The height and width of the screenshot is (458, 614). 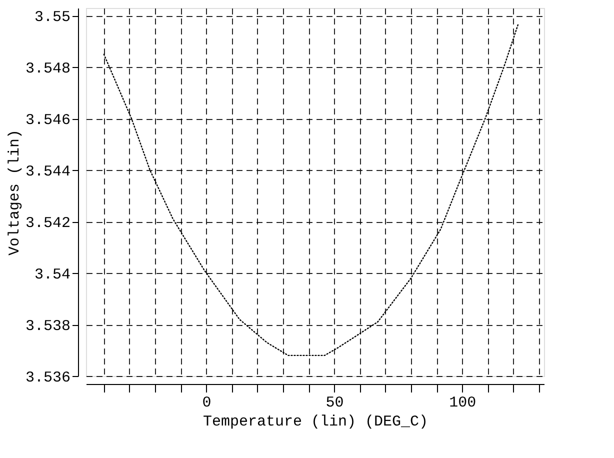 What do you see at coordinates (47, 69) in the screenshot?
I see `y-tick-label: 3.548` at bounding box center [47, 69].